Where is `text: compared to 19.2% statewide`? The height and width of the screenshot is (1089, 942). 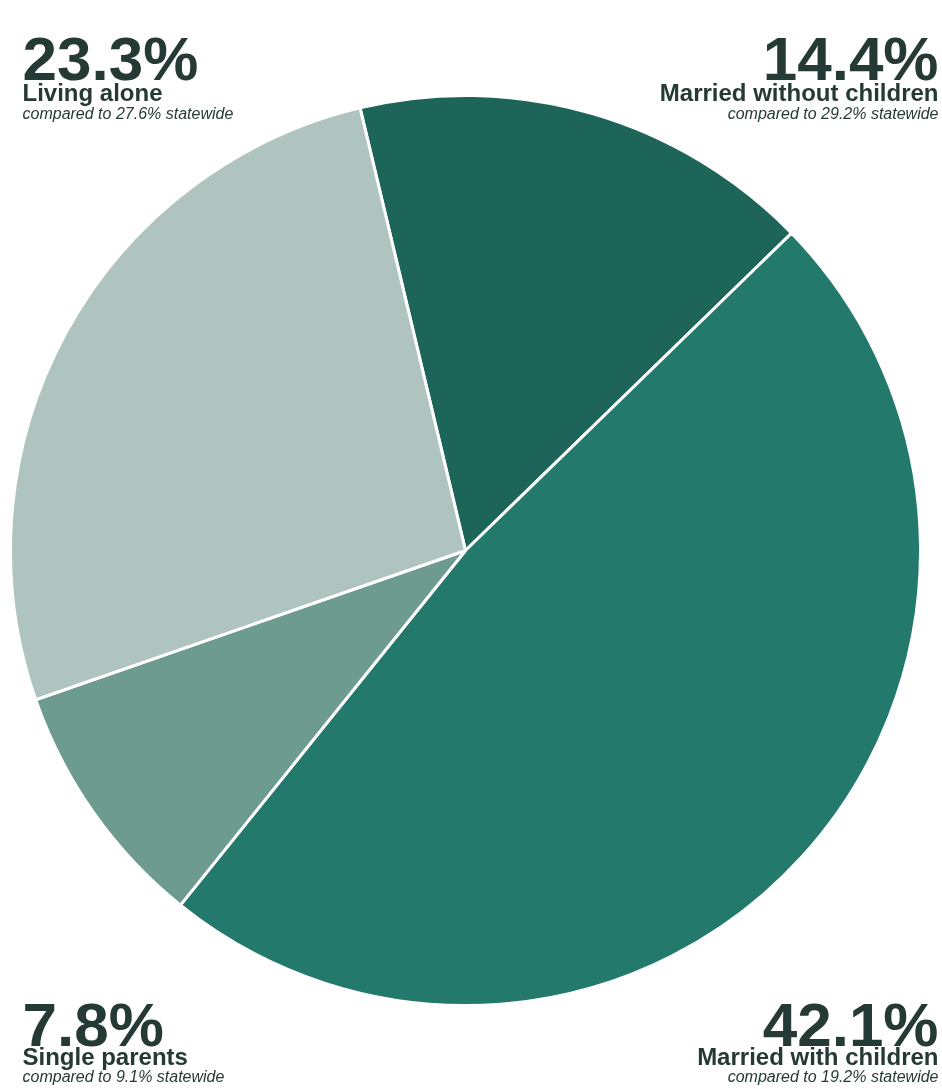 text: compared to 19.2% statewide is located at coordinates (833, 1076).